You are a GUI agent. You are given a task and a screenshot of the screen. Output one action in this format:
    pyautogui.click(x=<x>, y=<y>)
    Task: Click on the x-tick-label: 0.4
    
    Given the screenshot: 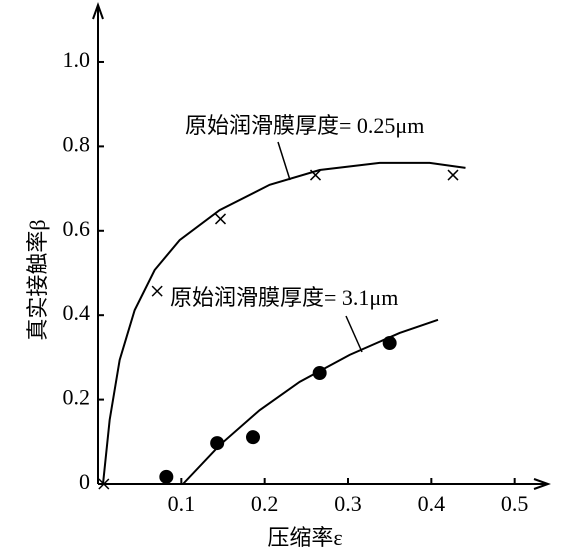 What is the action you would take?
    pyautogui.click(x=432, y=503)
    